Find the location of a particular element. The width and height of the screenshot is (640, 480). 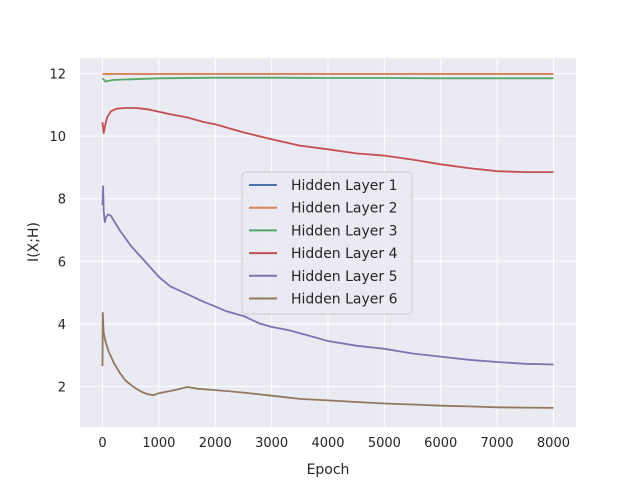

y-tick-label: 4 is located at coordinates (62, 325).